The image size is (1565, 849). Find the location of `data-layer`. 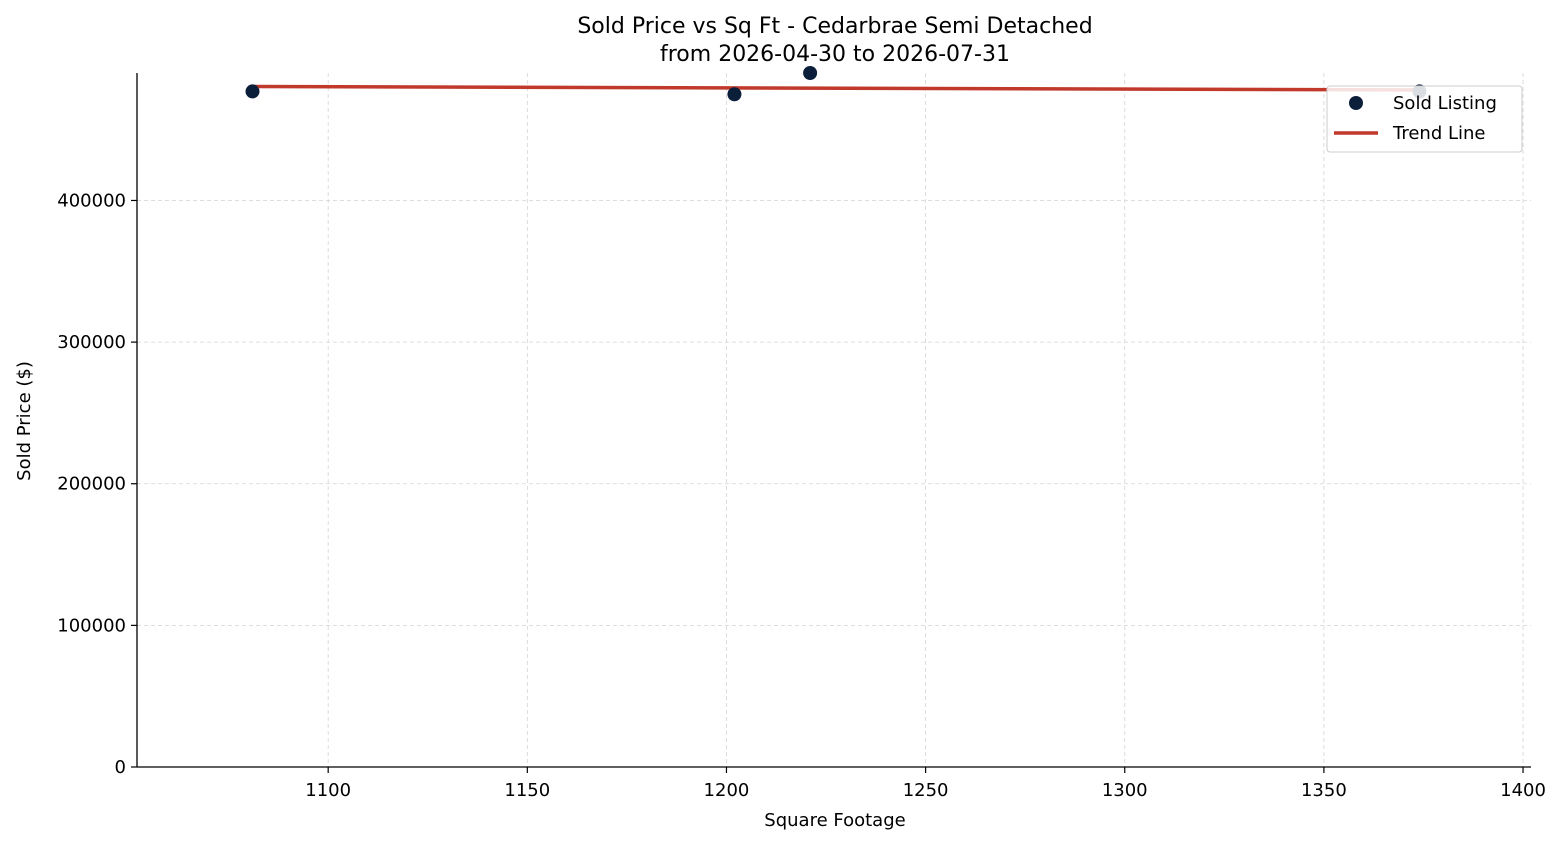

data-layer is located at coordinates (836, 84).